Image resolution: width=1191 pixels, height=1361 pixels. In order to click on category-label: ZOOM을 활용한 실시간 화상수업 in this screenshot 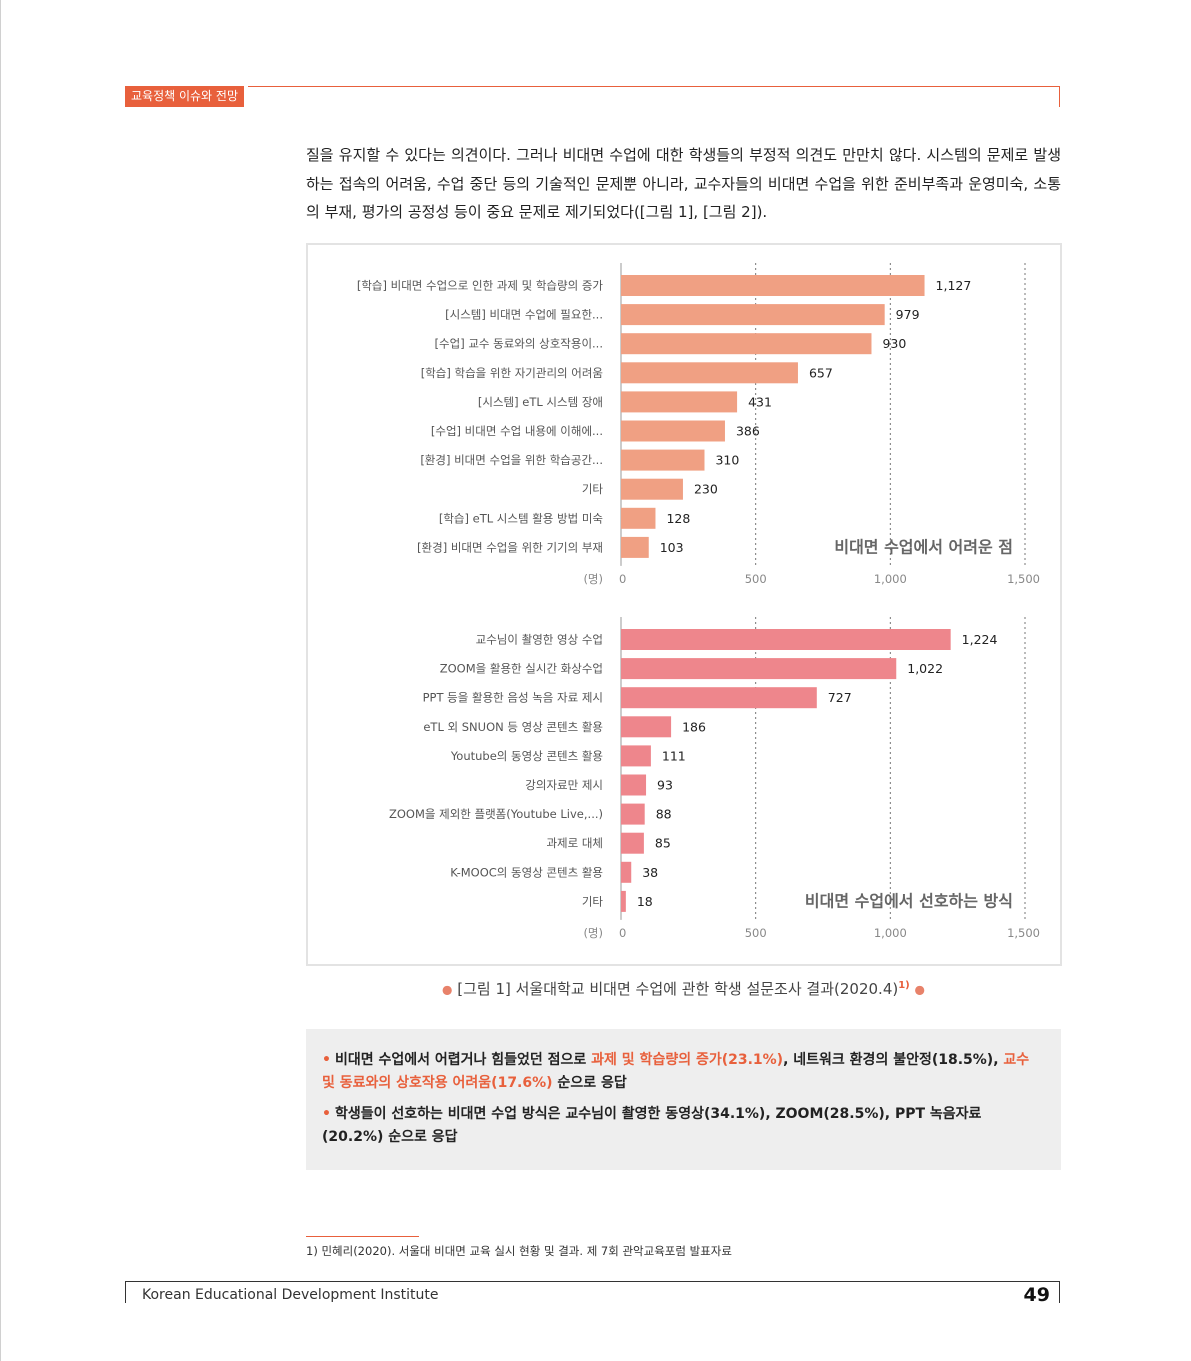, I will do `click(521, 669)`.